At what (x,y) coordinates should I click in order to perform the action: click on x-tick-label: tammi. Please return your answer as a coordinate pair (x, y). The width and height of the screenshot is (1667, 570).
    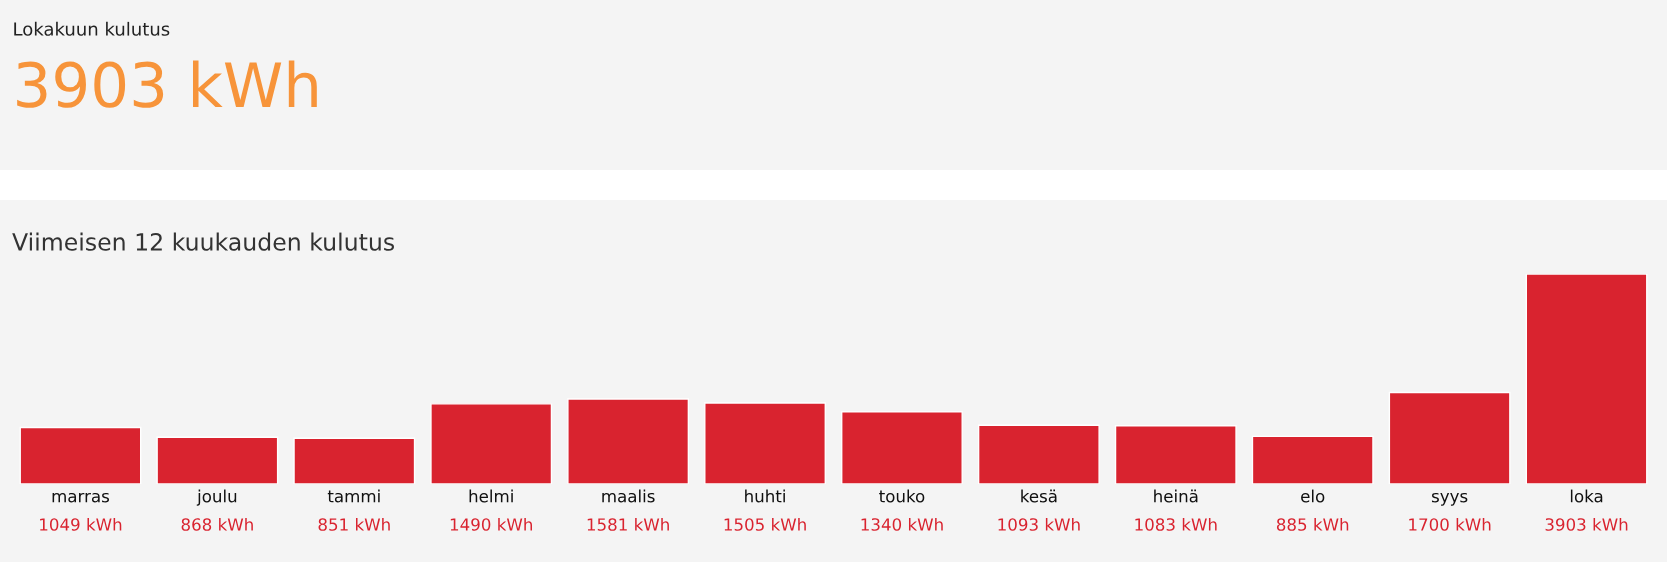
    Looking at the image, I should click on (353, 496).